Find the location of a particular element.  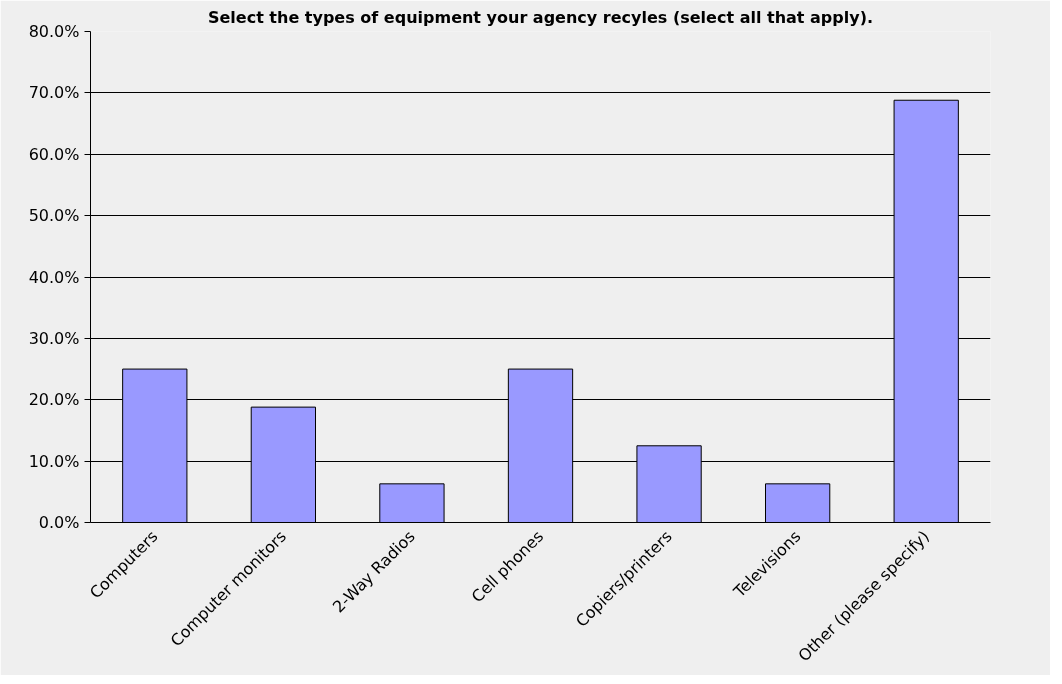

y-tick-label: 40.0% is located at coordinates (54, 277).